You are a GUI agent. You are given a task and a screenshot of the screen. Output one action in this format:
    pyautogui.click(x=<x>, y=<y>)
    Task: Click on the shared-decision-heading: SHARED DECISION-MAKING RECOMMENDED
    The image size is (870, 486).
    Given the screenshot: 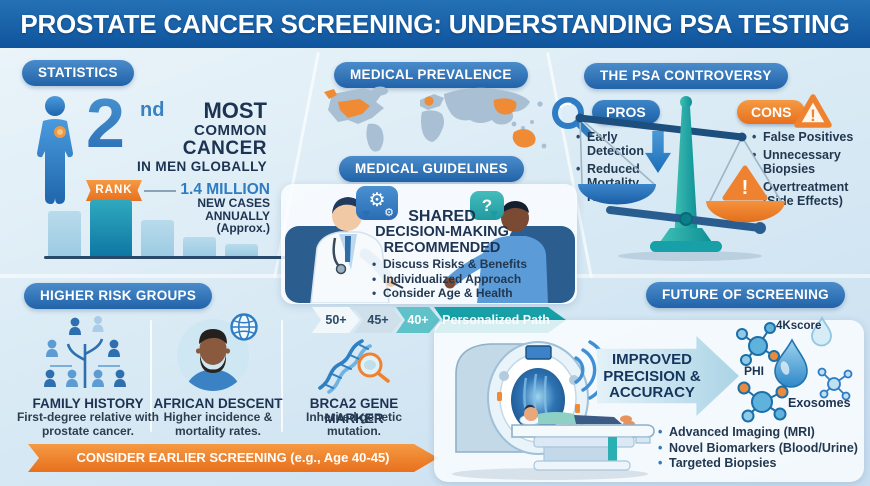 What is the action you would take?
    pyautogui.click(x=442, y=232)
    